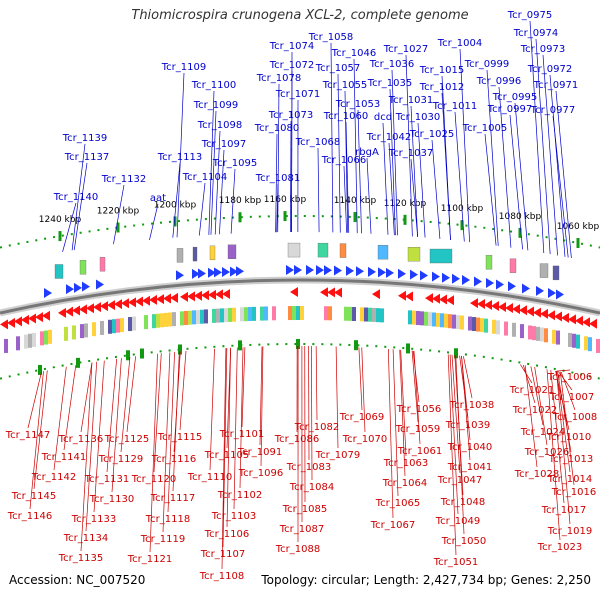  Describe the element at coordinates (552, 110) in the screenshot. I see `plus-gene-label: Tcr_0977` at that location.